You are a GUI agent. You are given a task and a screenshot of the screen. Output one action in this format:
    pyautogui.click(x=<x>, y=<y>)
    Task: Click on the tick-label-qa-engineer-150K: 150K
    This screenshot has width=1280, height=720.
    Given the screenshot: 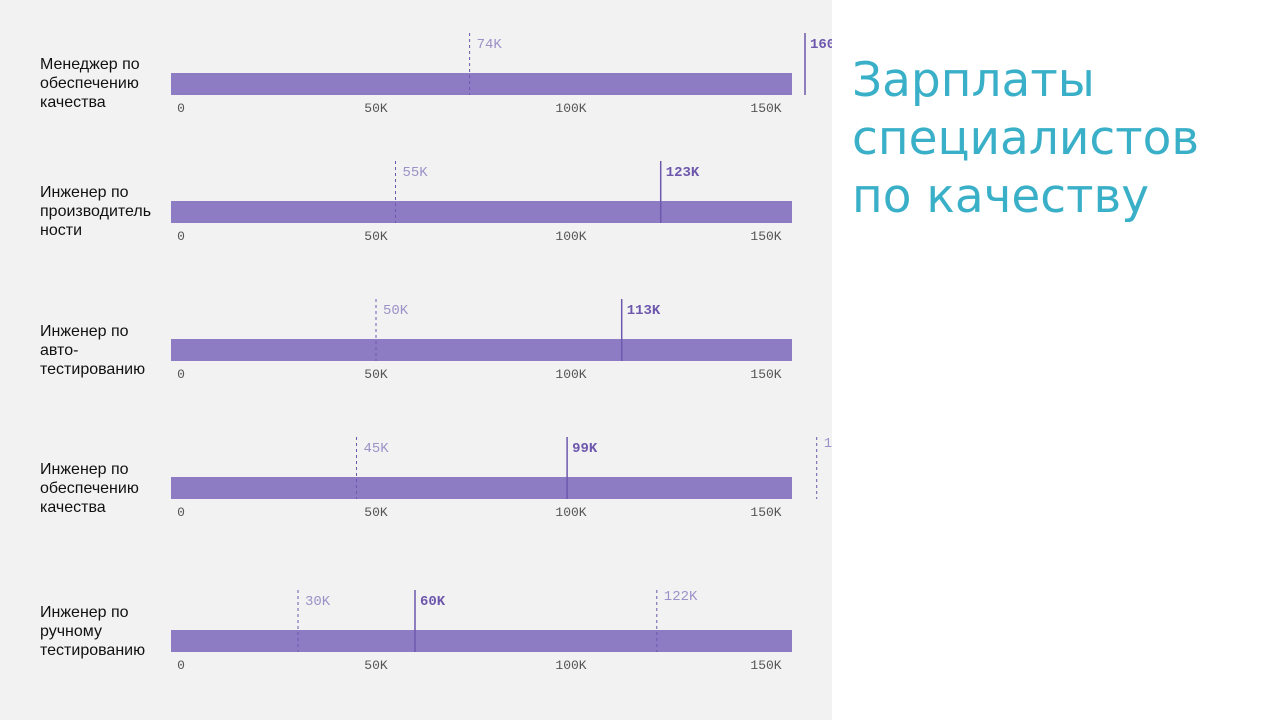 What is the action you would take?
    pyautogui.click(x=765, y=512)
    